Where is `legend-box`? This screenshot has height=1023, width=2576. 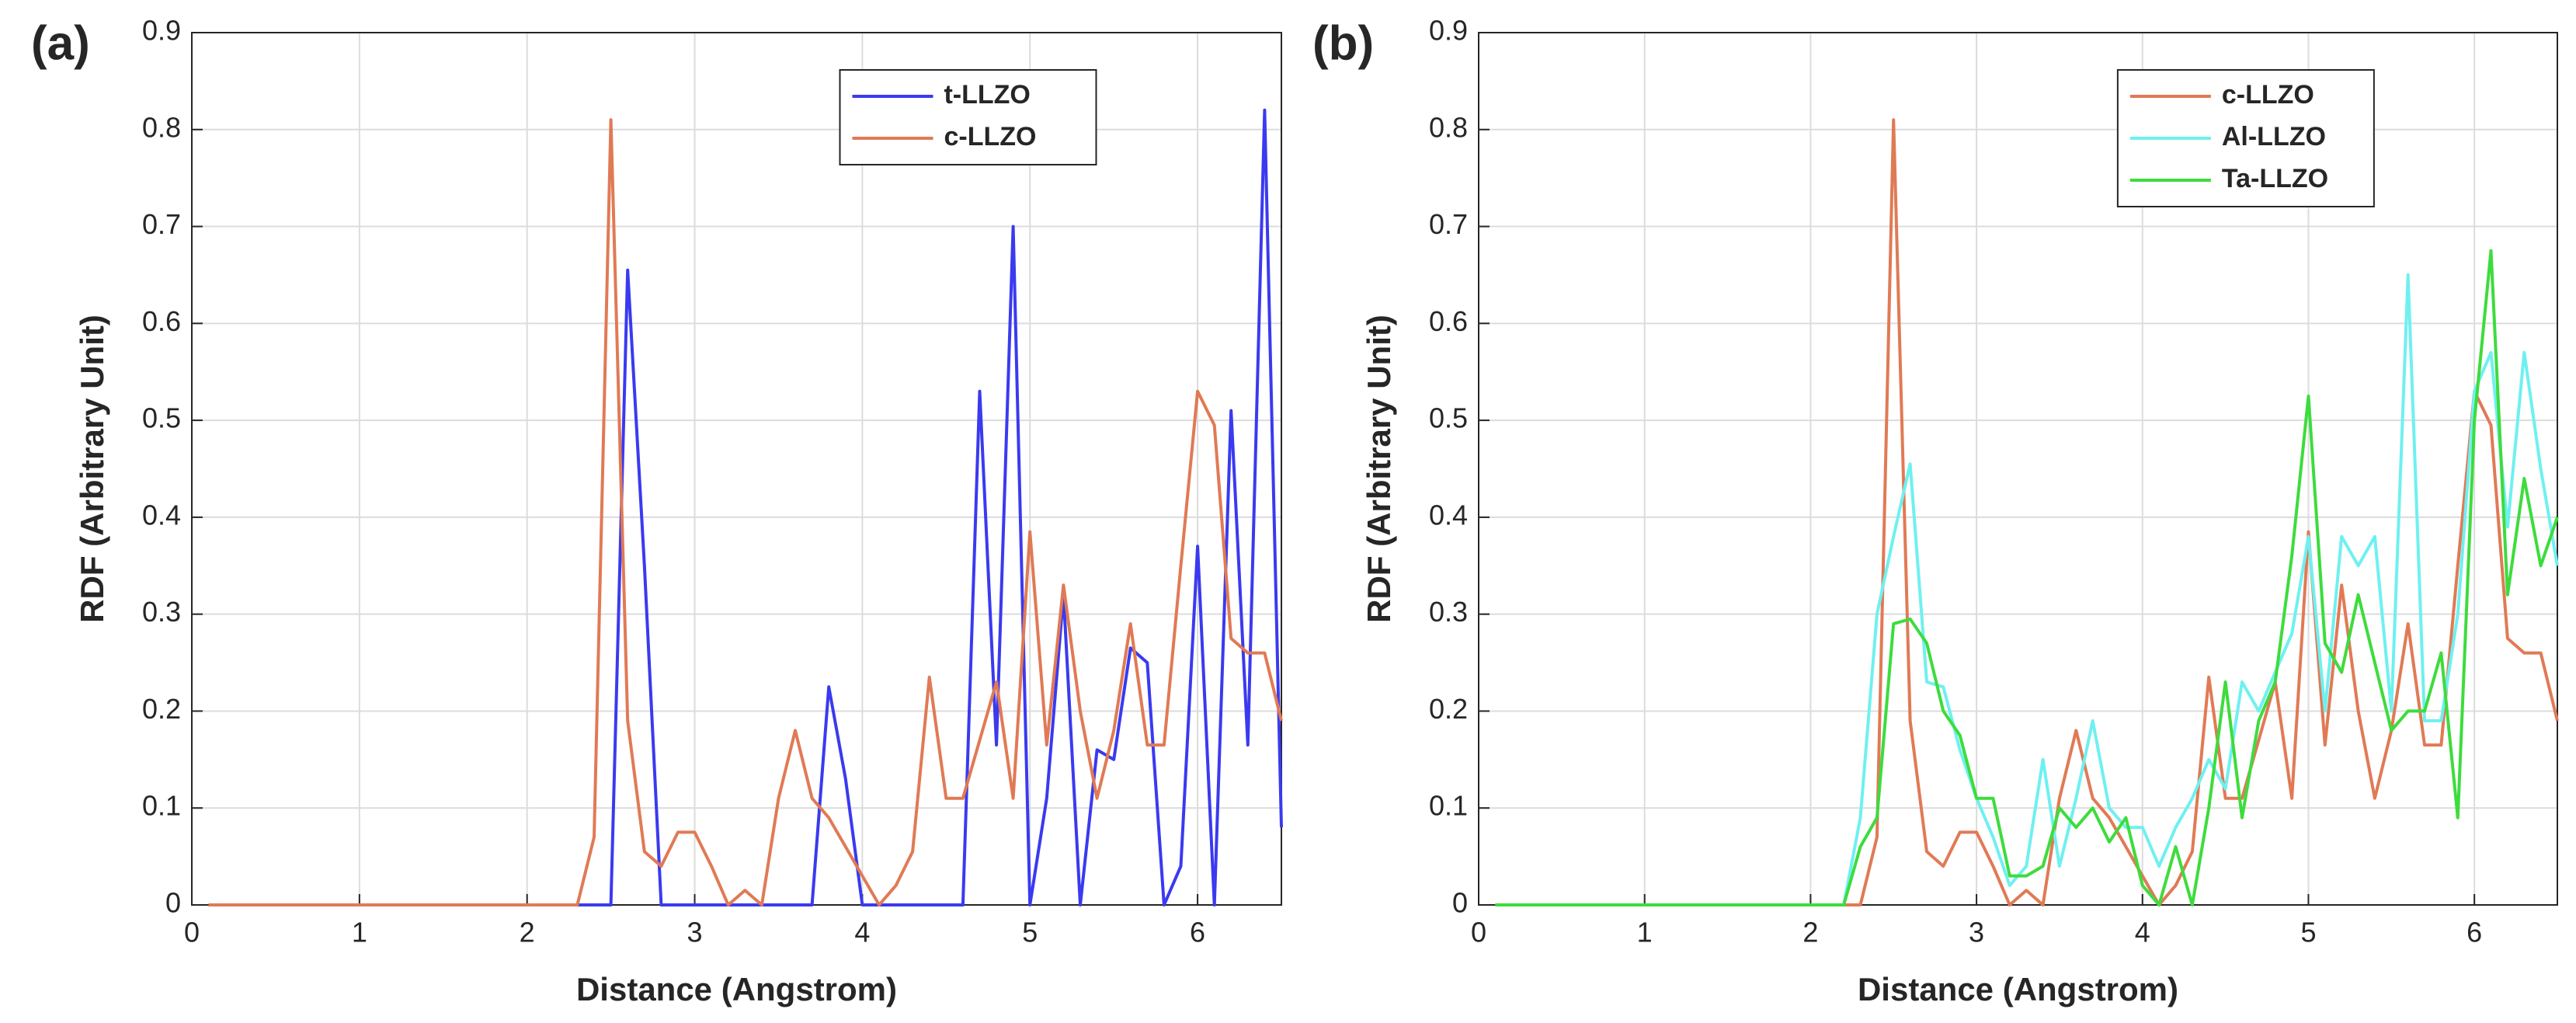
legend-box is located at coordinates (968, 117).